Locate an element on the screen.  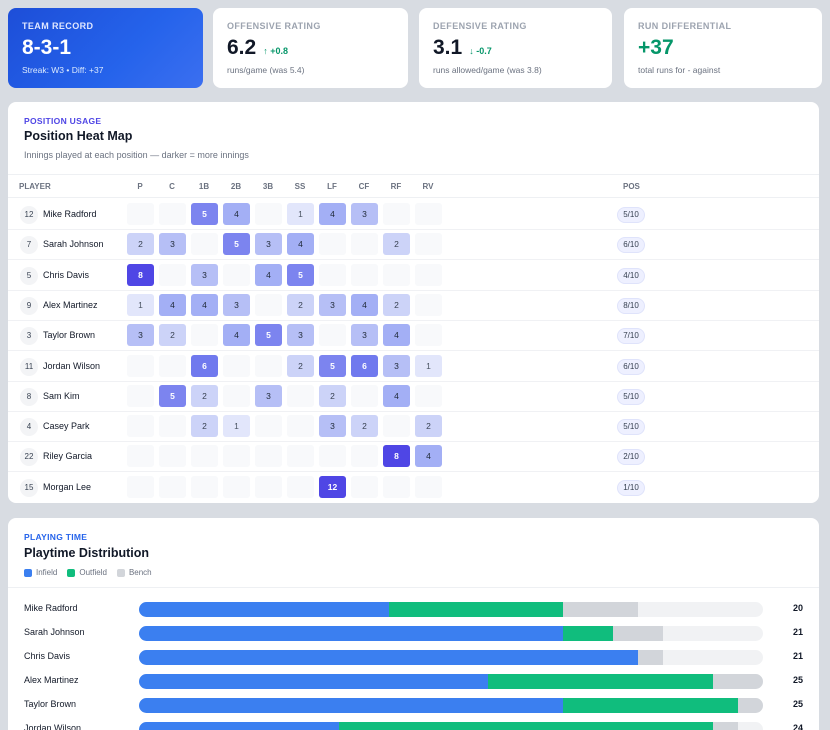
heat-cell: 8 is located at coordinates (140, 274).